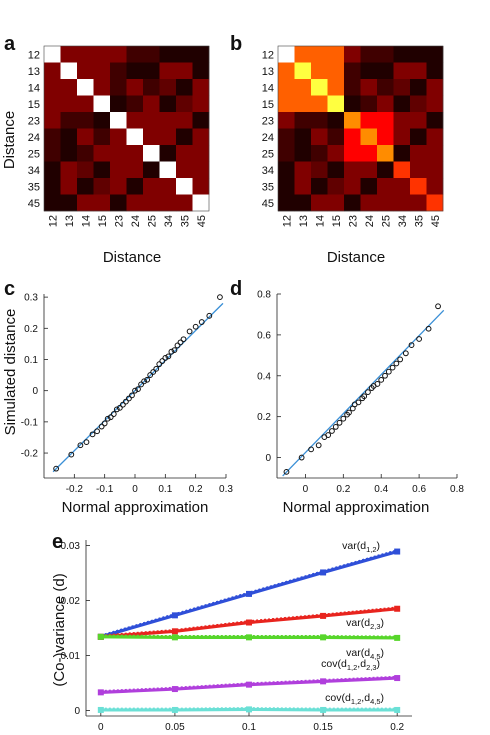 Image resolution: width=490 pixels, height=735 pixels. I want to click on x-tick-label: 0.6, so click(419, 489).